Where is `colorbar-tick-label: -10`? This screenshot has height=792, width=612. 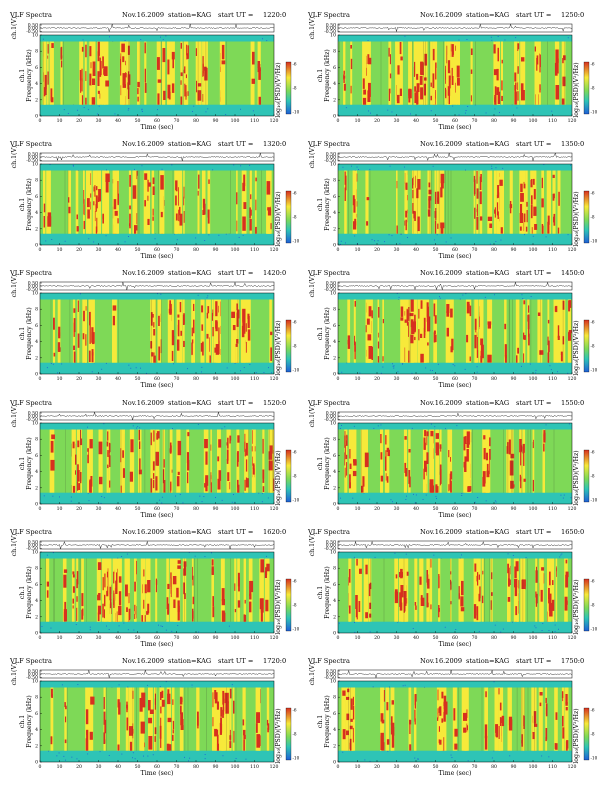
colorbar-tick-label: -10 is located at coordinates (594, 628).